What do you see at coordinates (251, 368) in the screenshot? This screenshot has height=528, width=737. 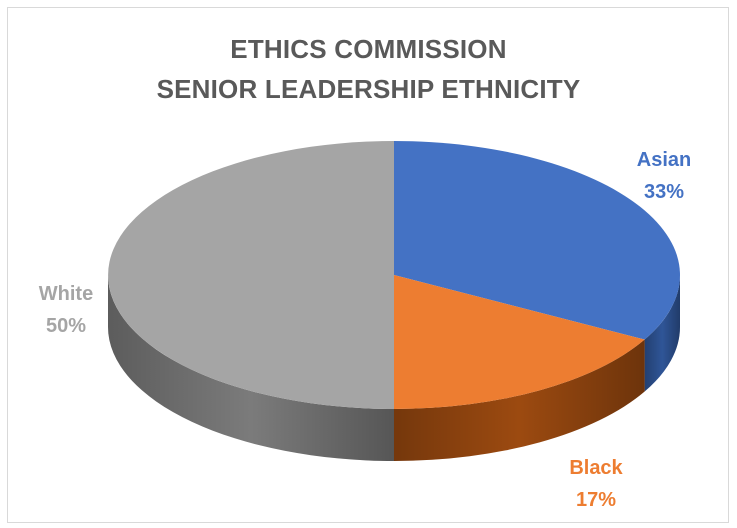 I see `pie-slice-side-shade-white` at bounding box center [251, 368].